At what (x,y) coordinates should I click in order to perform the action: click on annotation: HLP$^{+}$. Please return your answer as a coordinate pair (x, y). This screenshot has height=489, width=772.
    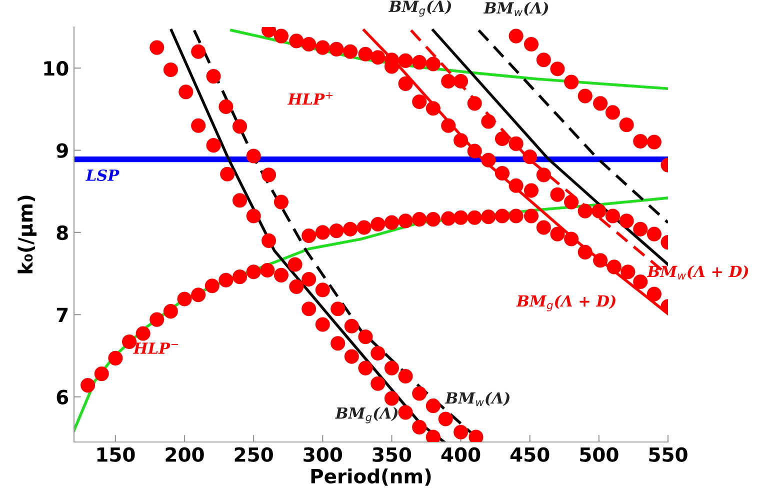
    Looking at the image, I should click on (309, 98).